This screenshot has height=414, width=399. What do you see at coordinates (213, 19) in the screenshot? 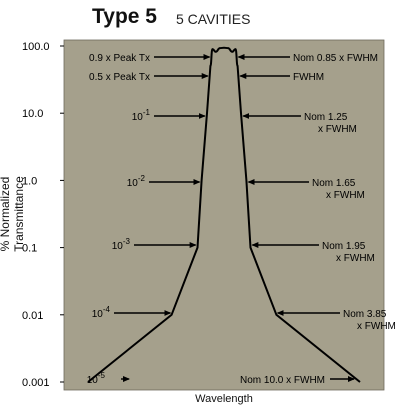
I see `chart-subtitle: 5 CAVITIES` at bounding box center [213, 19].